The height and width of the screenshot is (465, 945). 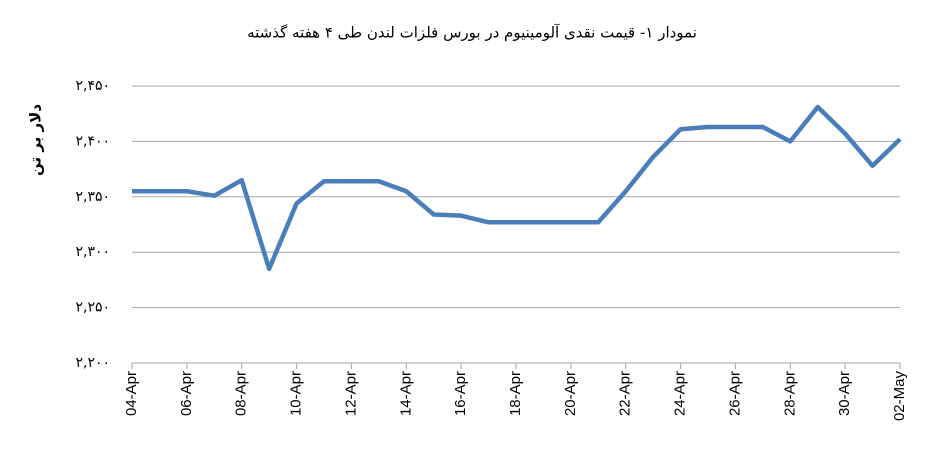 I want to click on x-tick-label: 04-Apr, so click(x=131, y=393).